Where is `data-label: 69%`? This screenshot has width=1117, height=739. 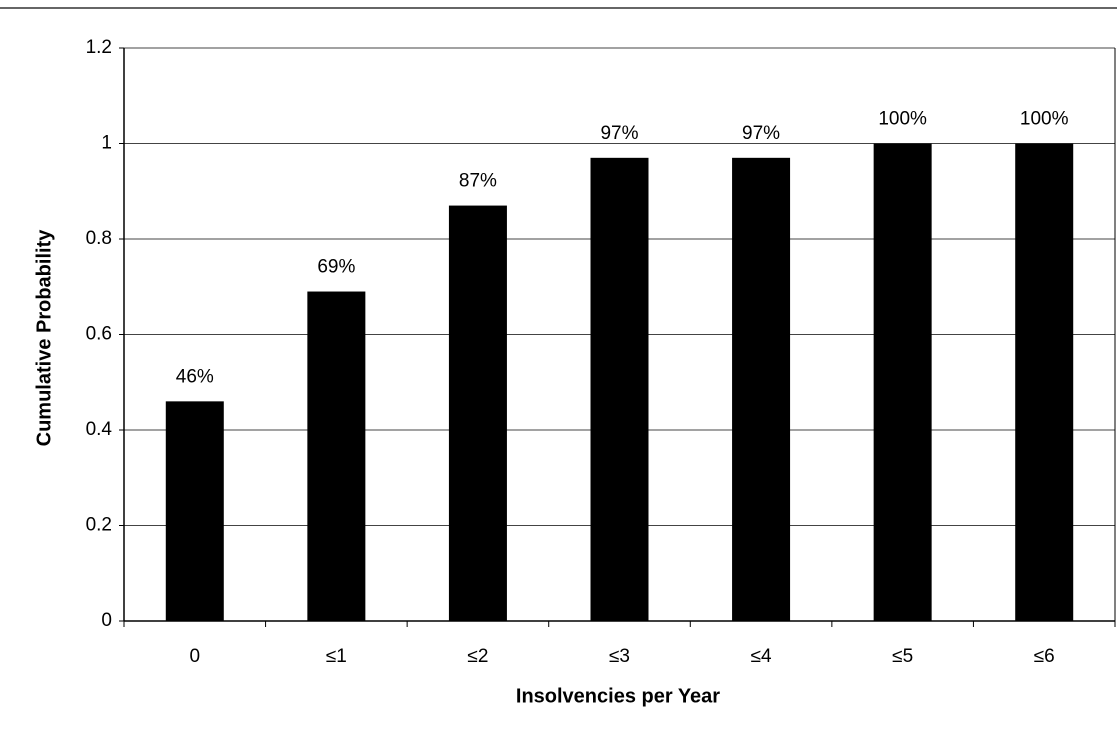 data-label: 69% is located at coordinates (336, 267).